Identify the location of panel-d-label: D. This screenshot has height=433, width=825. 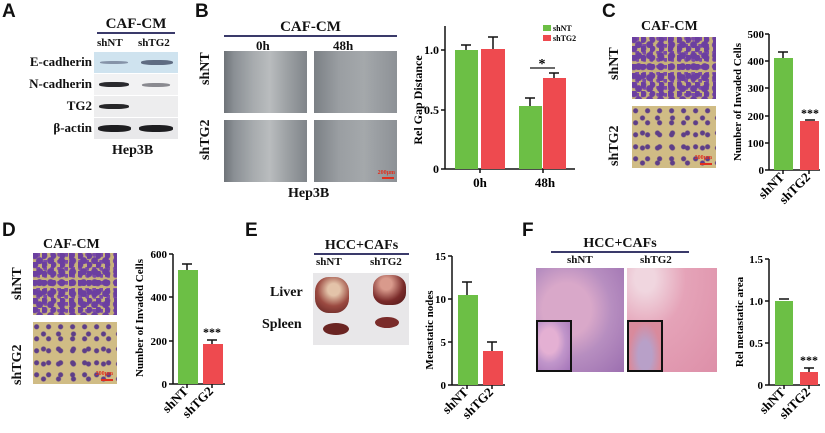
(9, 230).